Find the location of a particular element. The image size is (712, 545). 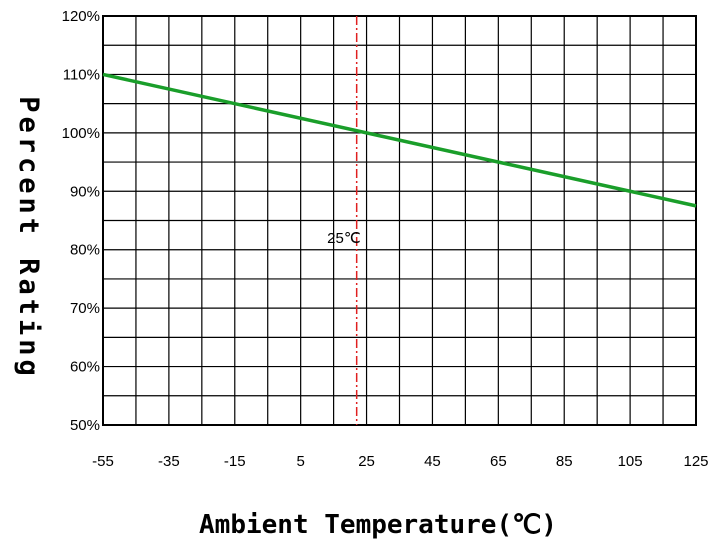

x-tick-label: -55 is located at coordinates (103, 461).